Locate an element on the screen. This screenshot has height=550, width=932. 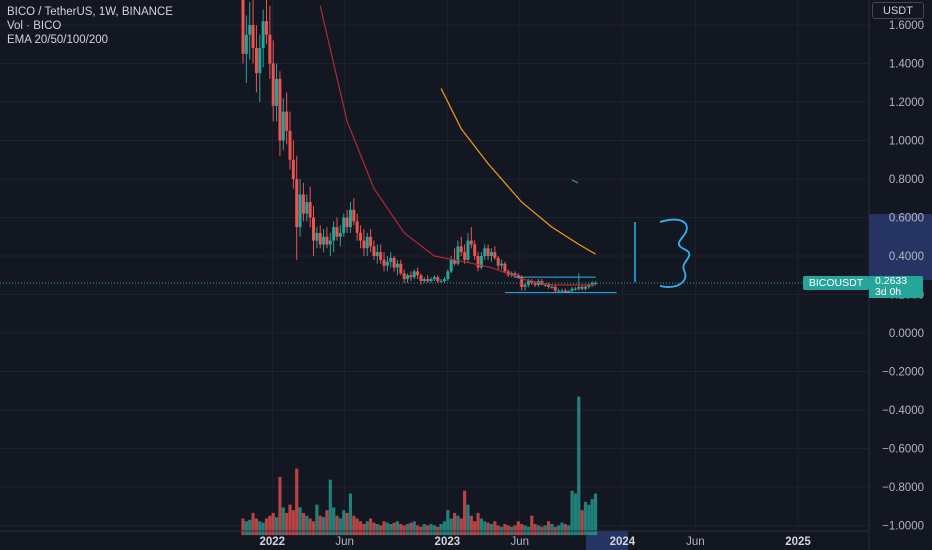
time-tick-label: Jun is located at coordinates (695, 542).